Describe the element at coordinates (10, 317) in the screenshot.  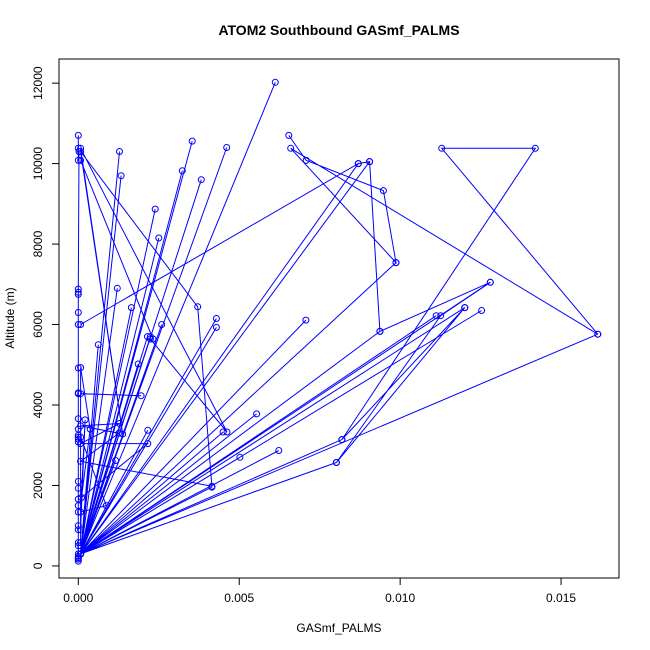
I see `y-axis-label: Altitude (m)` at that location.